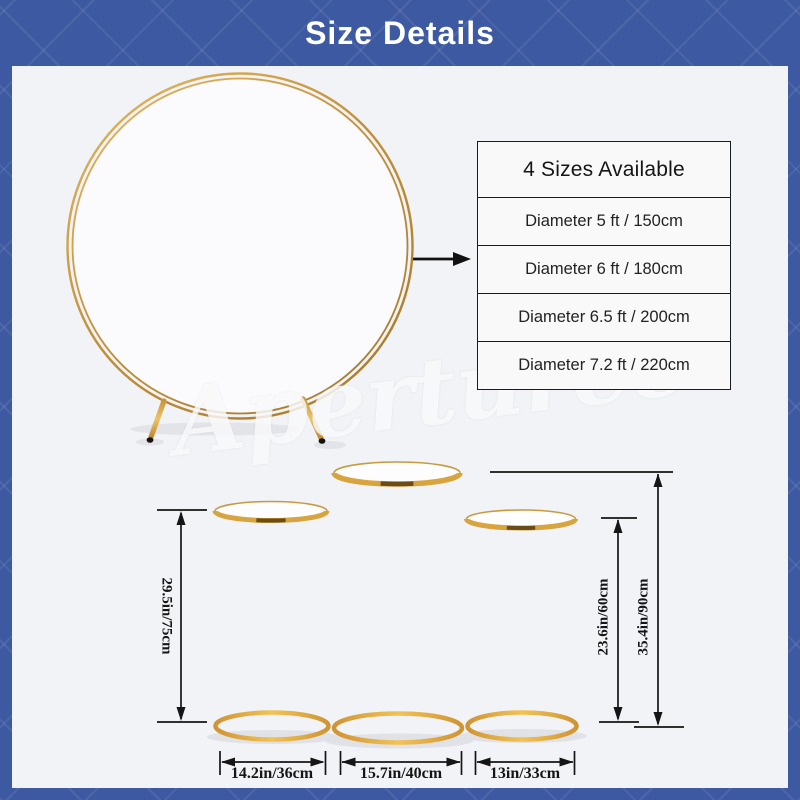  Describe the element at coordinates (643, 617) in the screenshot. I see `middle-height-label: 35.4in/90cm` at that location.